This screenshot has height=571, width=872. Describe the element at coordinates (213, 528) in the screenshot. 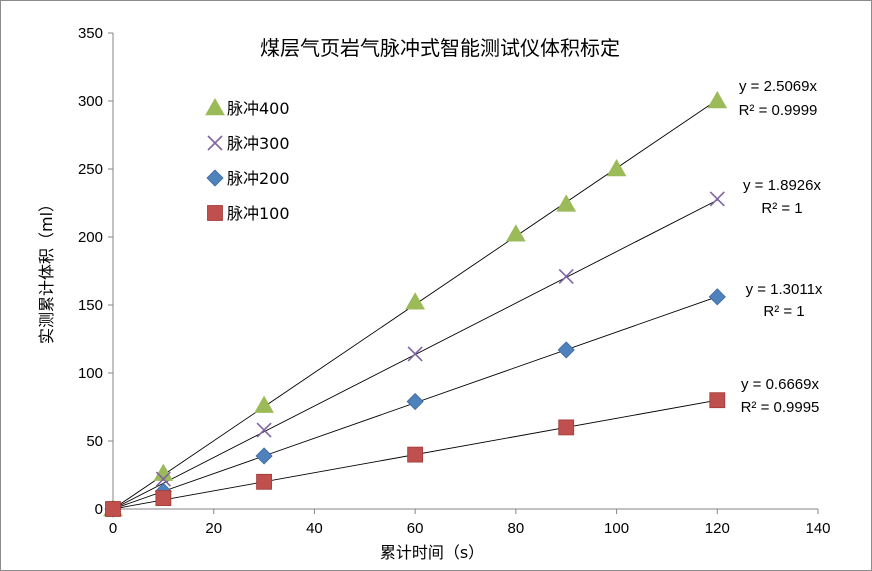

I see `x-tick-label: 20` at that location.